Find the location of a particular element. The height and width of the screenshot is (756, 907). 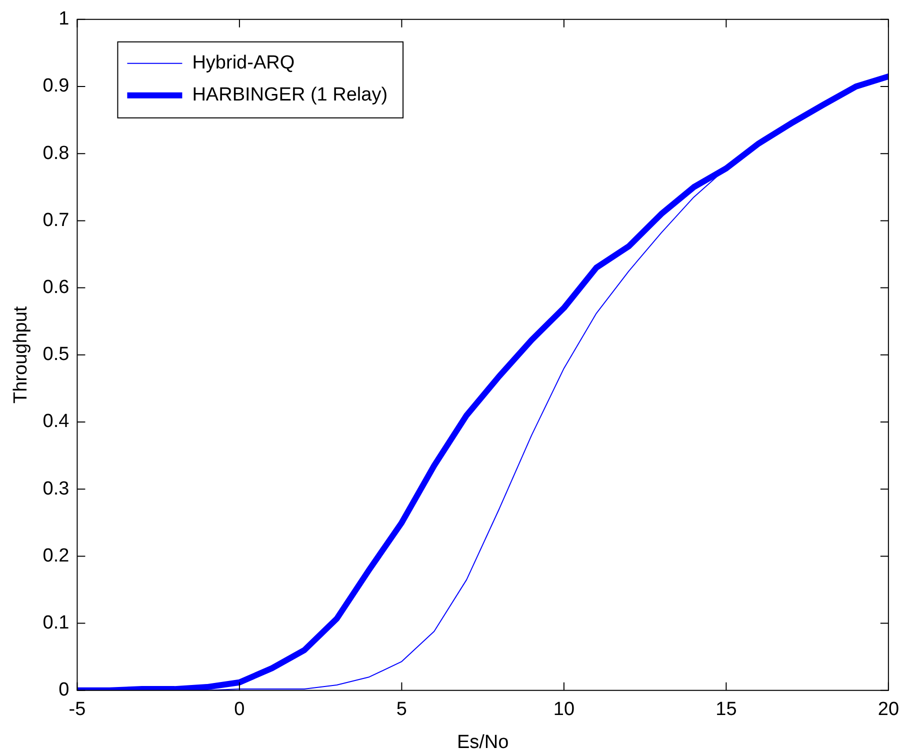

y-tick-label: 0.7 is located at coordinates (56, 220).